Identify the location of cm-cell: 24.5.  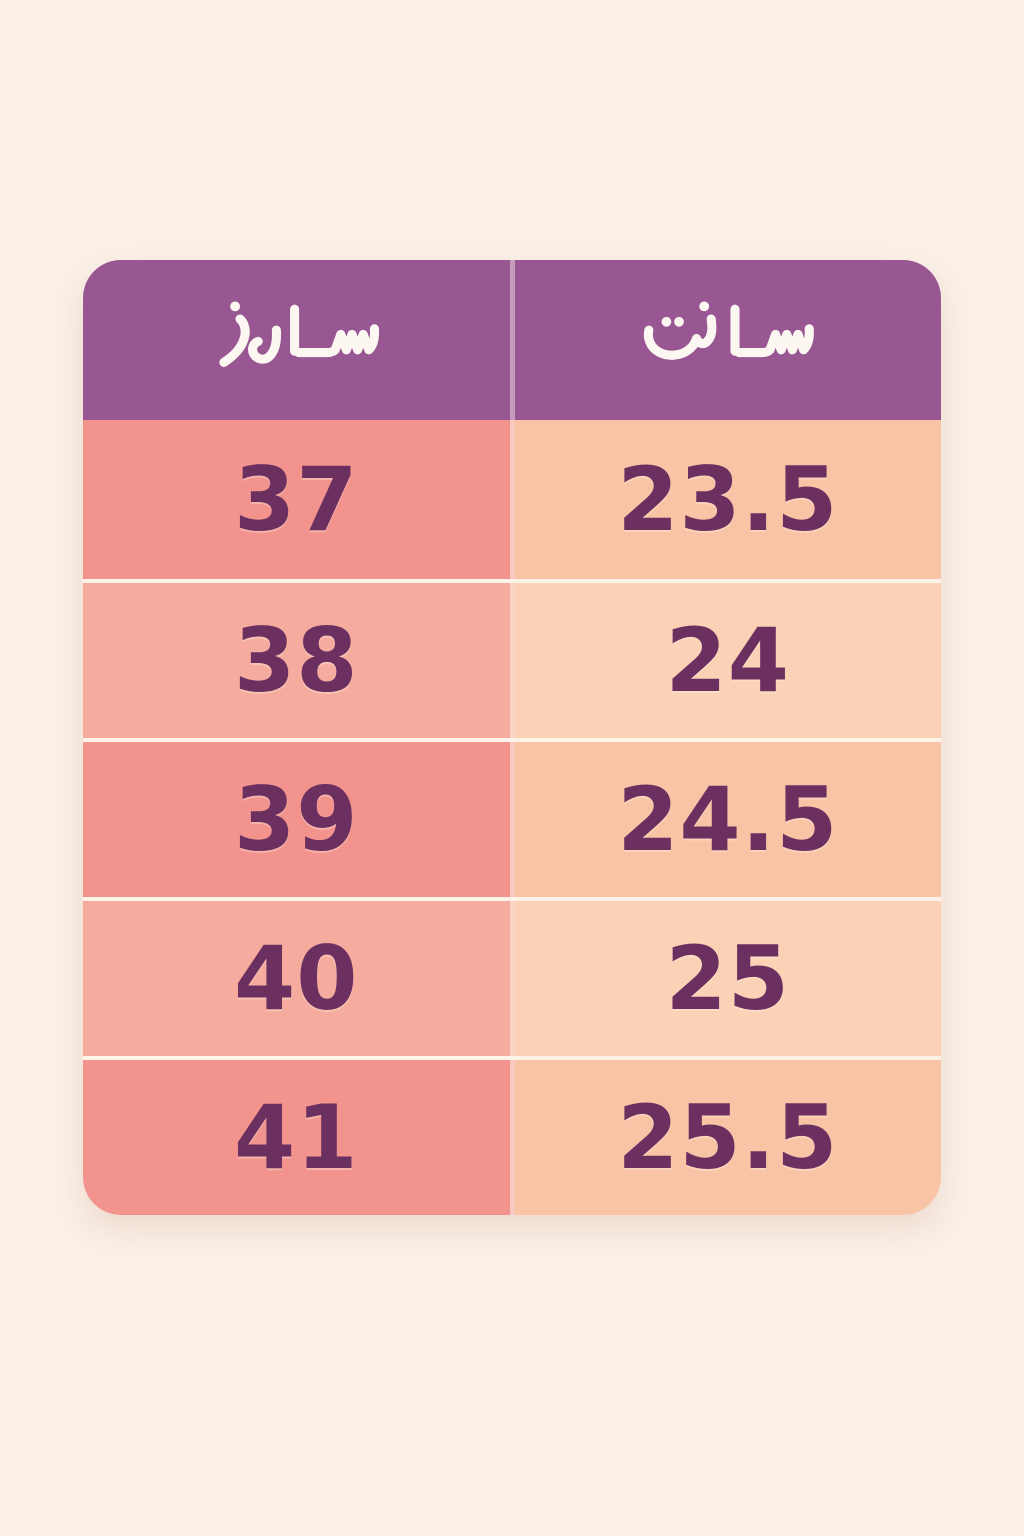
(727, 819).